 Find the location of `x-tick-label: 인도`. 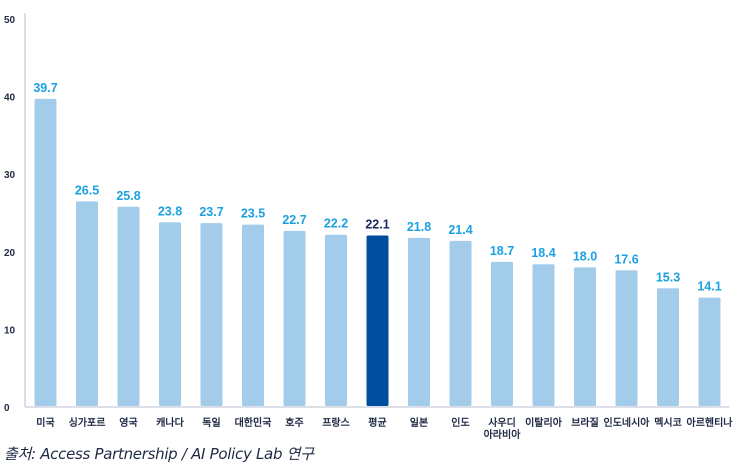

x-tick-label: 인도 is located at coordinates (460, 422).